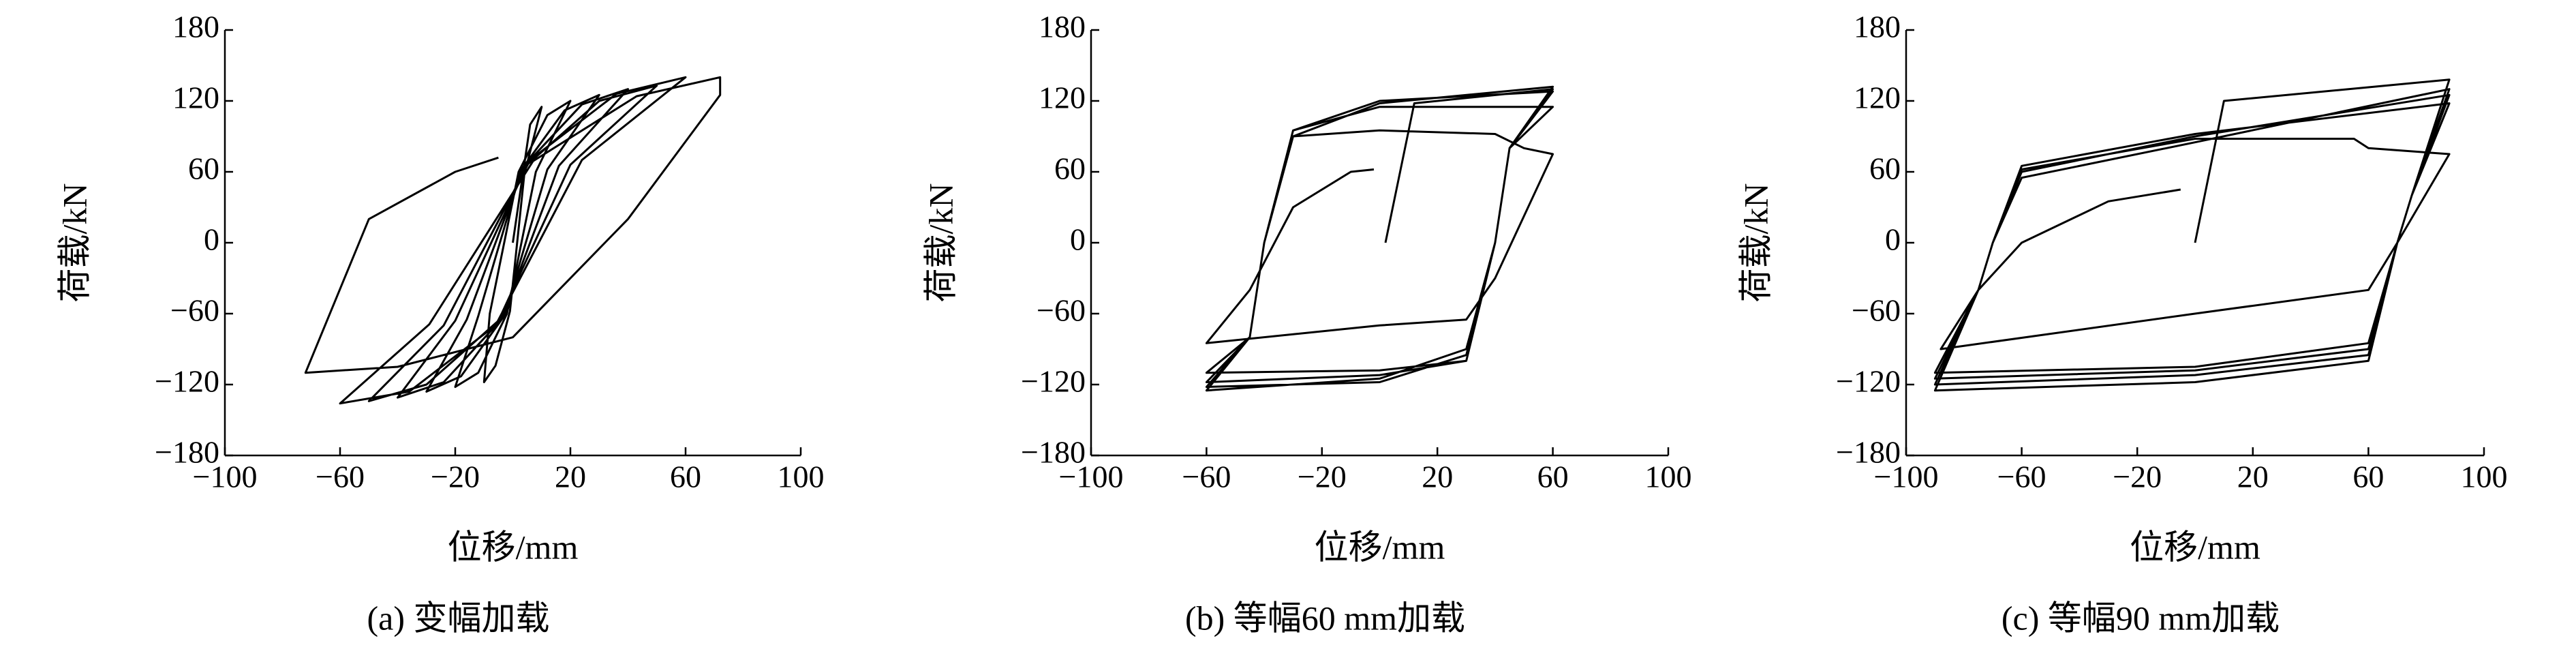 Image resolution: width=2576 pixels, height=645 pixels. I want to click on chart-caption: (a) 变幅加载, so click(458, 618).